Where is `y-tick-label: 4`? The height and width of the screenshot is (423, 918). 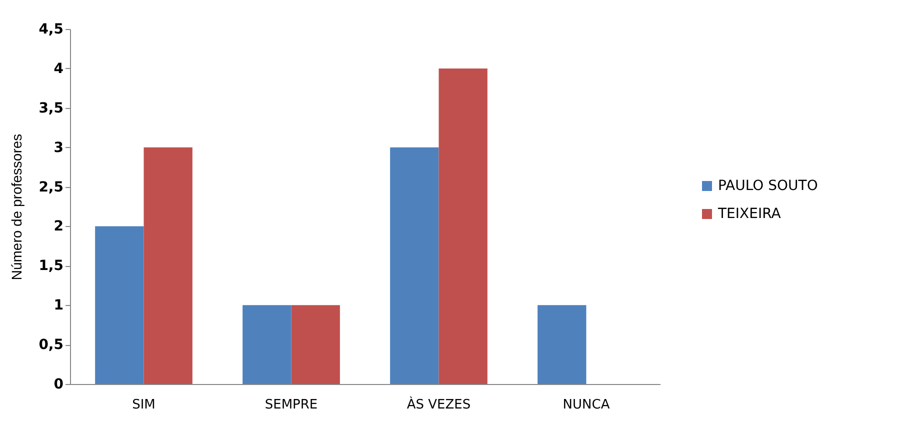 y-tick-label: 4 is located at coordinates (59, 68).